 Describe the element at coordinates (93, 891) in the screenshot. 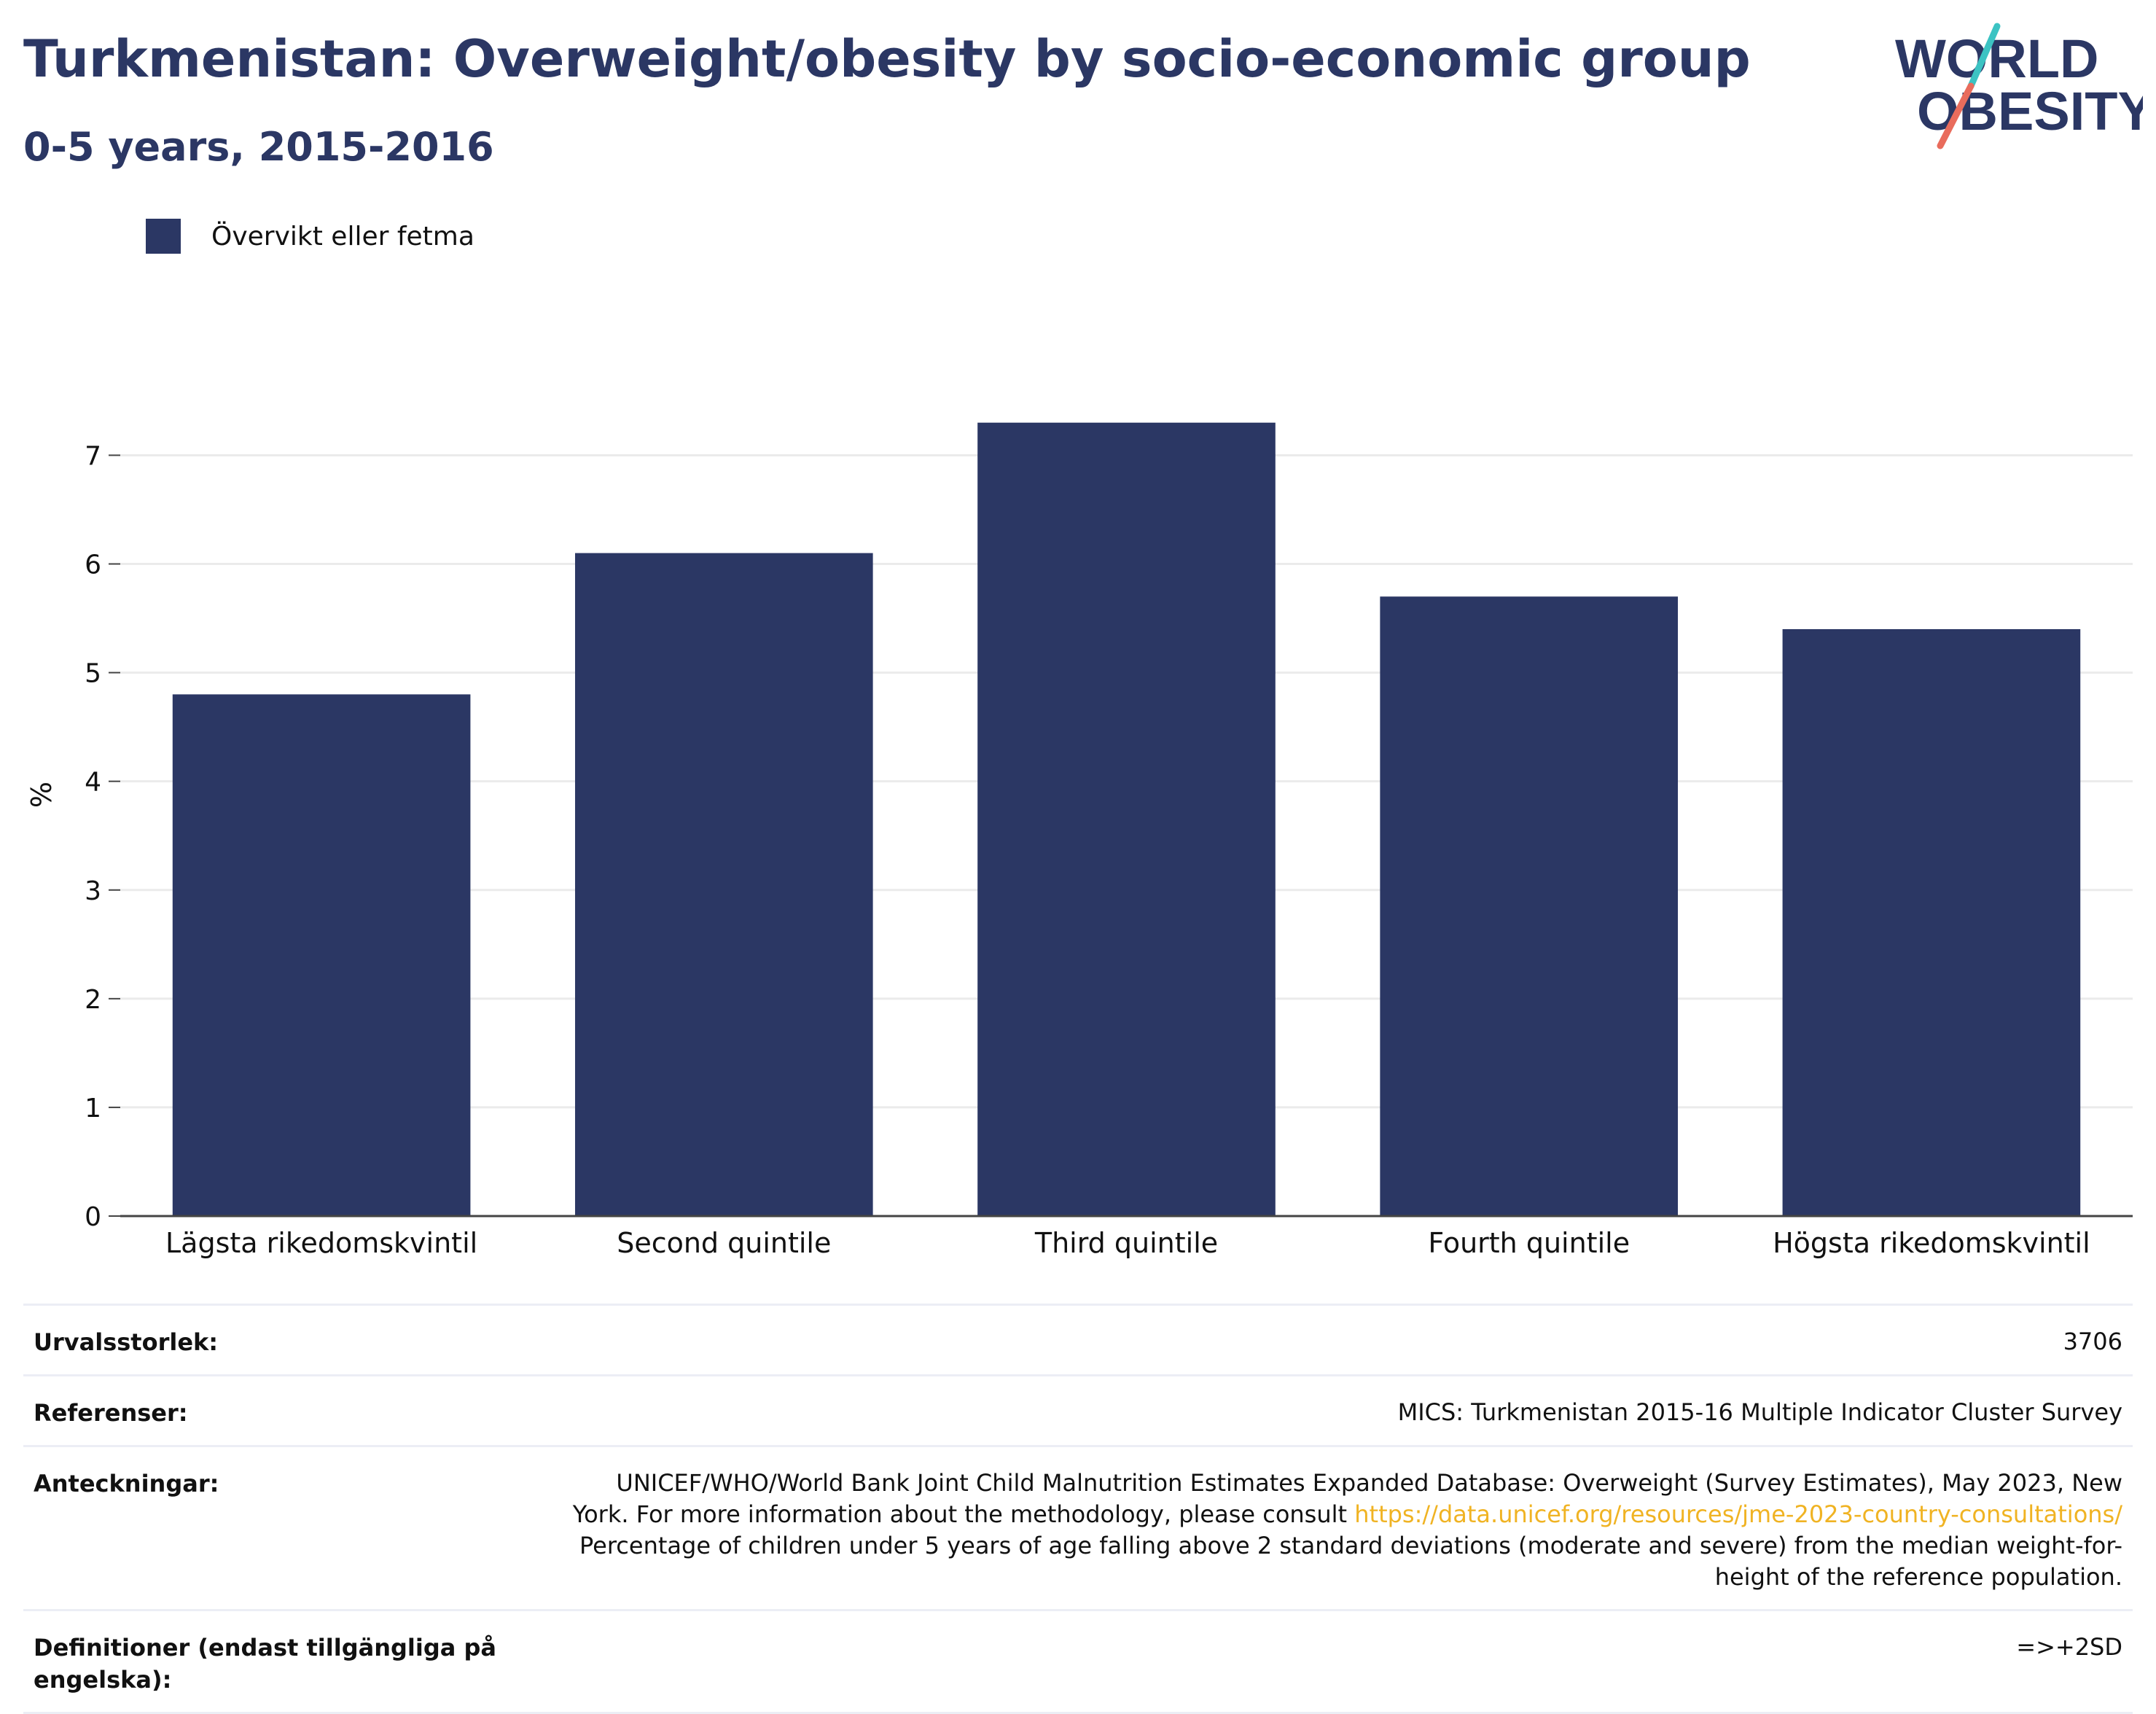

I see `y-tick-label: 3` at that location.